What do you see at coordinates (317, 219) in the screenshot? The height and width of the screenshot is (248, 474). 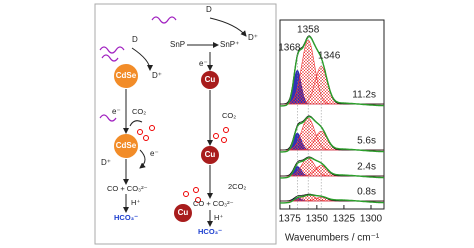 I see `x-tick-label: 1350` at bounding box center [317, 219].